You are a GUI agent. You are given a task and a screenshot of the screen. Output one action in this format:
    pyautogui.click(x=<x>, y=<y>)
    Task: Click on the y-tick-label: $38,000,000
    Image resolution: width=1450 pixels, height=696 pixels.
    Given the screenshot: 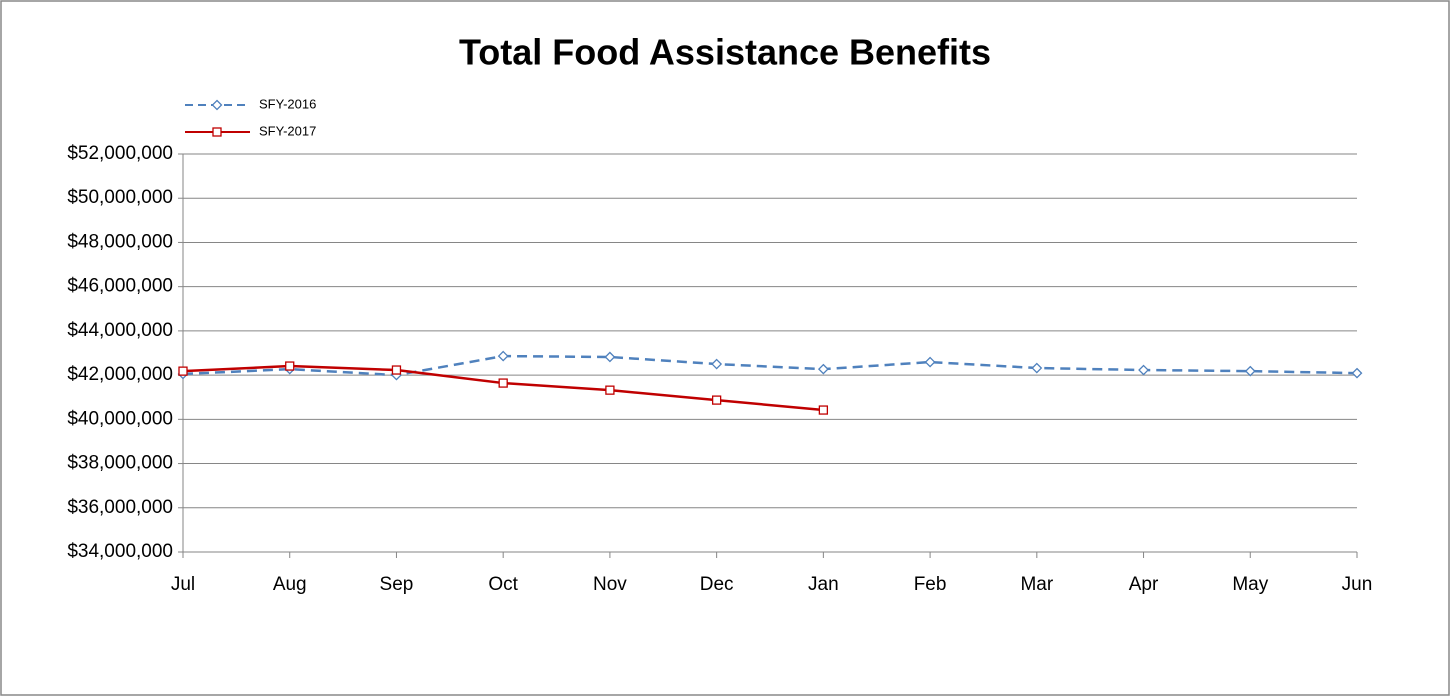 What is the action you would take?
    pyautogui.click(x=120, y=463)
    